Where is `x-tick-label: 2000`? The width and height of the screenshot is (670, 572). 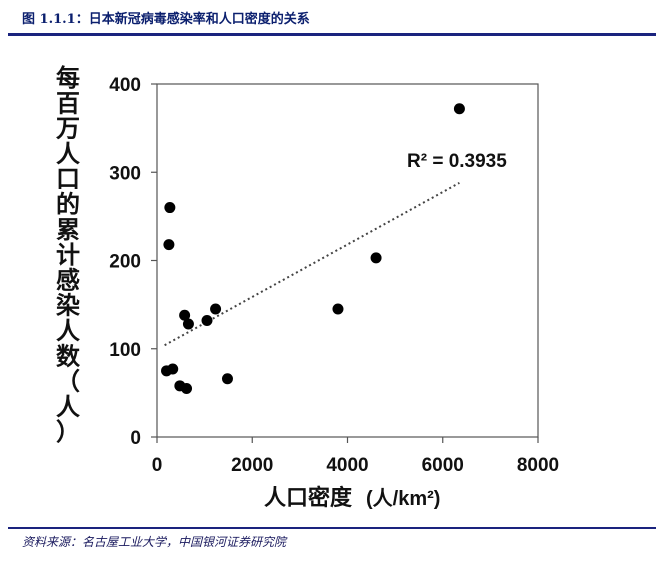 x-tick-label: 2000 is located at coordinates (252, 465).